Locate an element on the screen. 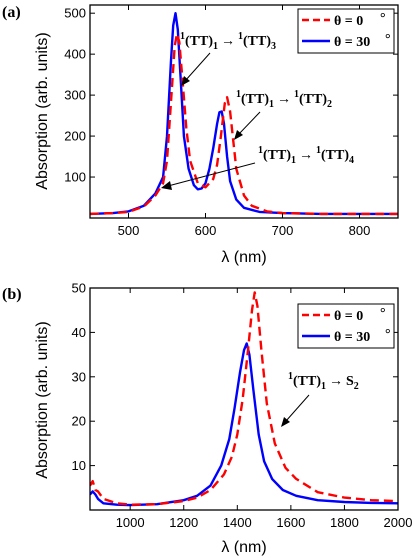 The height and width of the screenshot is (558, 415). panel-a-y-tick-label: 300 is located at coordinates (75, 95).